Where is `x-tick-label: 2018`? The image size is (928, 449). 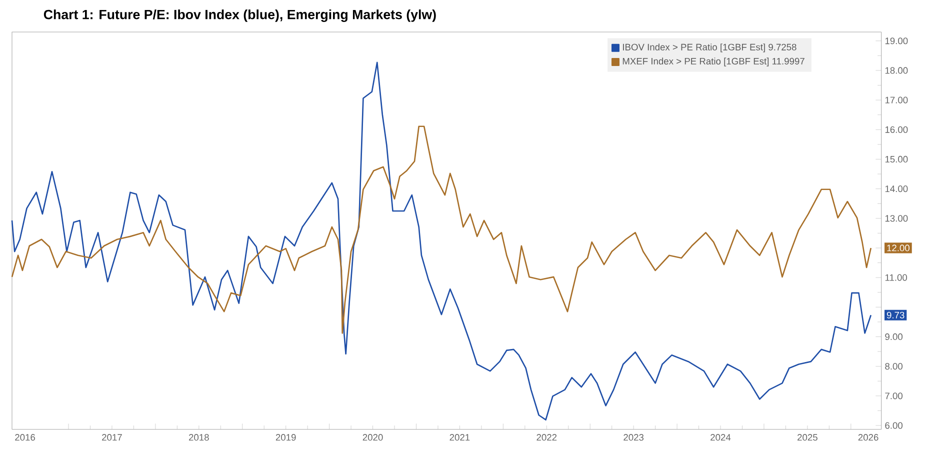
x-tick-label: 2018 is located at coordinates (198, 437).